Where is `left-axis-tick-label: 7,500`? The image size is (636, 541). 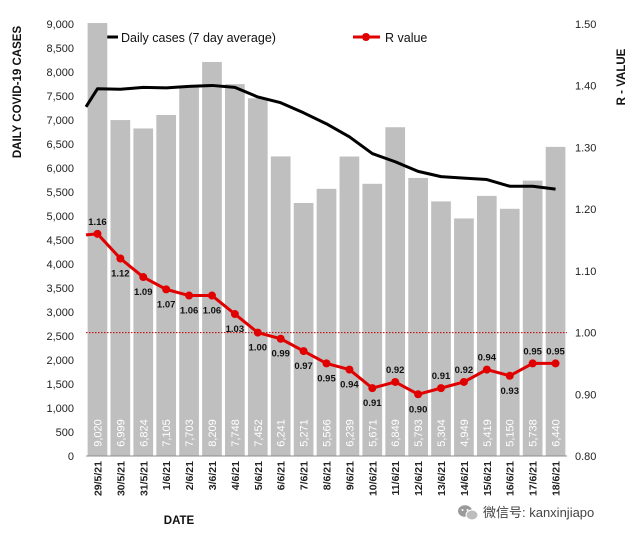
left-axis-tick-label: 7,500 is located at coordinates (60, 97).